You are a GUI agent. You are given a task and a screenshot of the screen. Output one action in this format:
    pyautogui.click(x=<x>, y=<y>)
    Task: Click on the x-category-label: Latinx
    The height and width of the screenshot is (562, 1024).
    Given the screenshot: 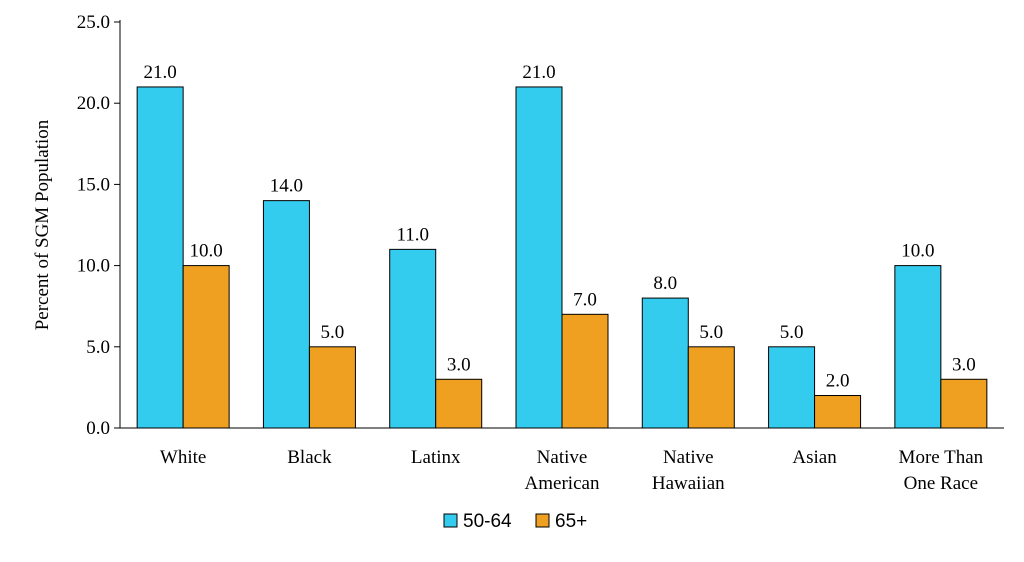 What is the action you would take?
    pyautogui.click(x=436, y=457)
    